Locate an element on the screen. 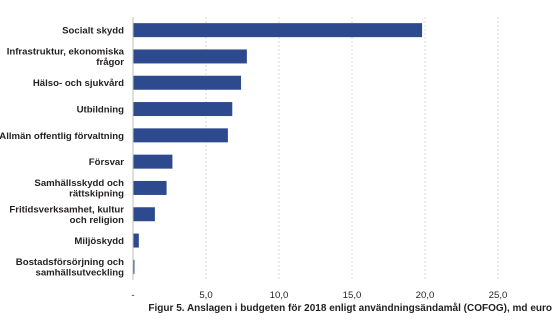  x-tick-label: 20,0 is located at coordinates (425, 295).